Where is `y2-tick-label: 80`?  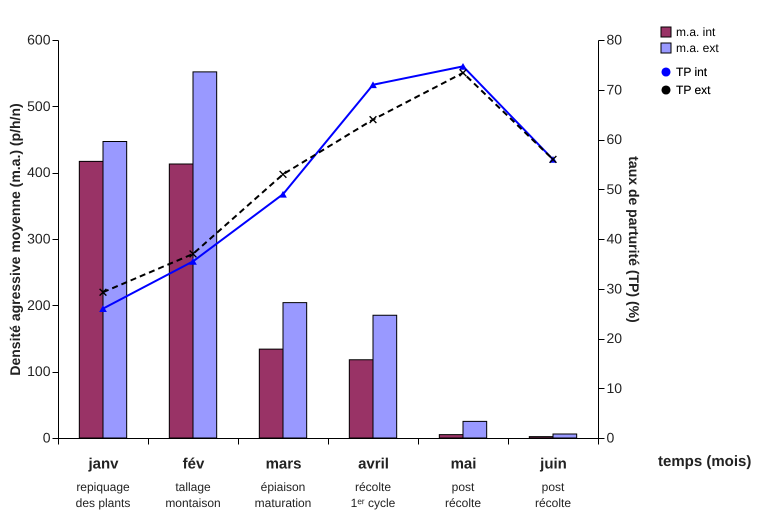
y2-tick-label: 80 is located at coordinates (614, 40).